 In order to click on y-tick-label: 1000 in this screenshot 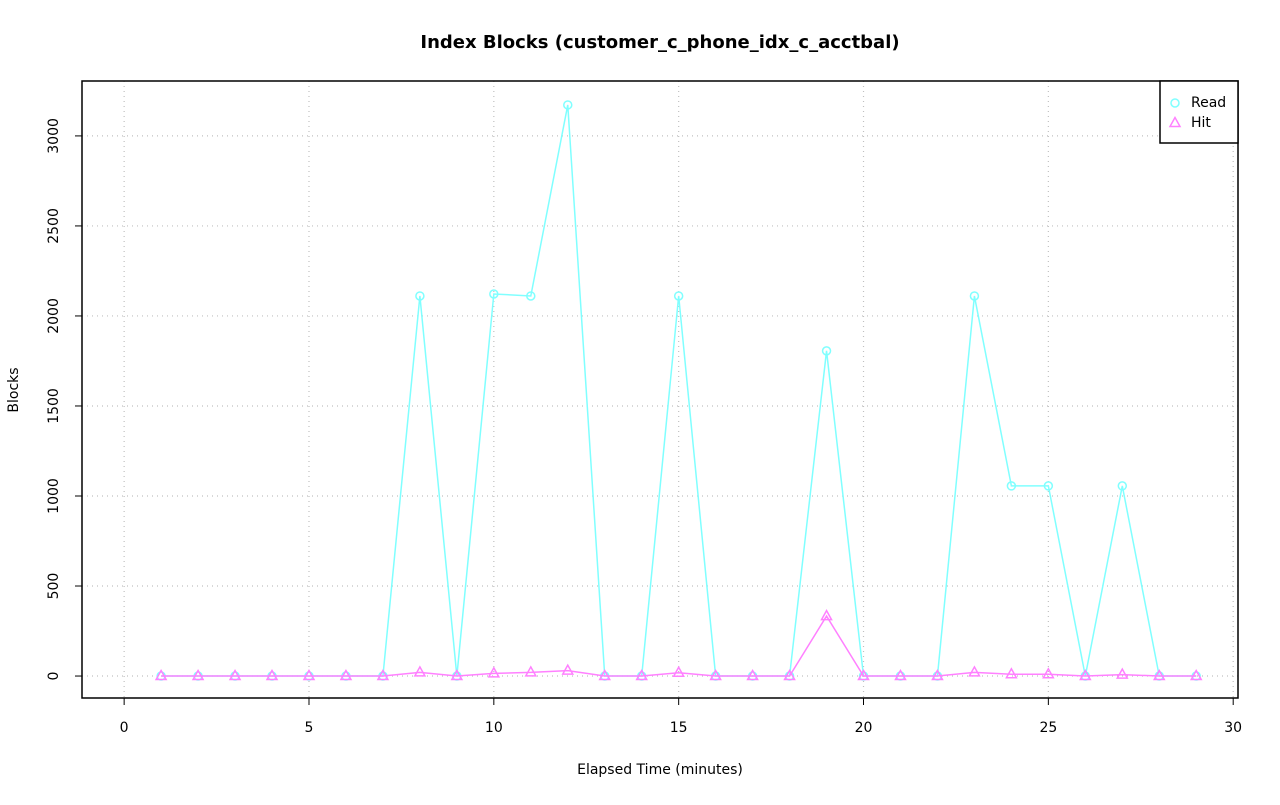, I will do `click(54, 496)`.